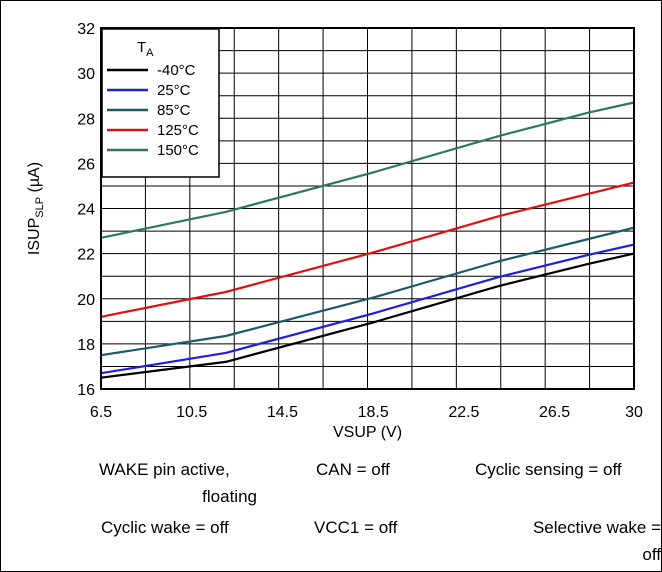 The image size is (662, 572). I want to click on condition-cyclic-wake: Cyclic wake = off, so click(165, 527).